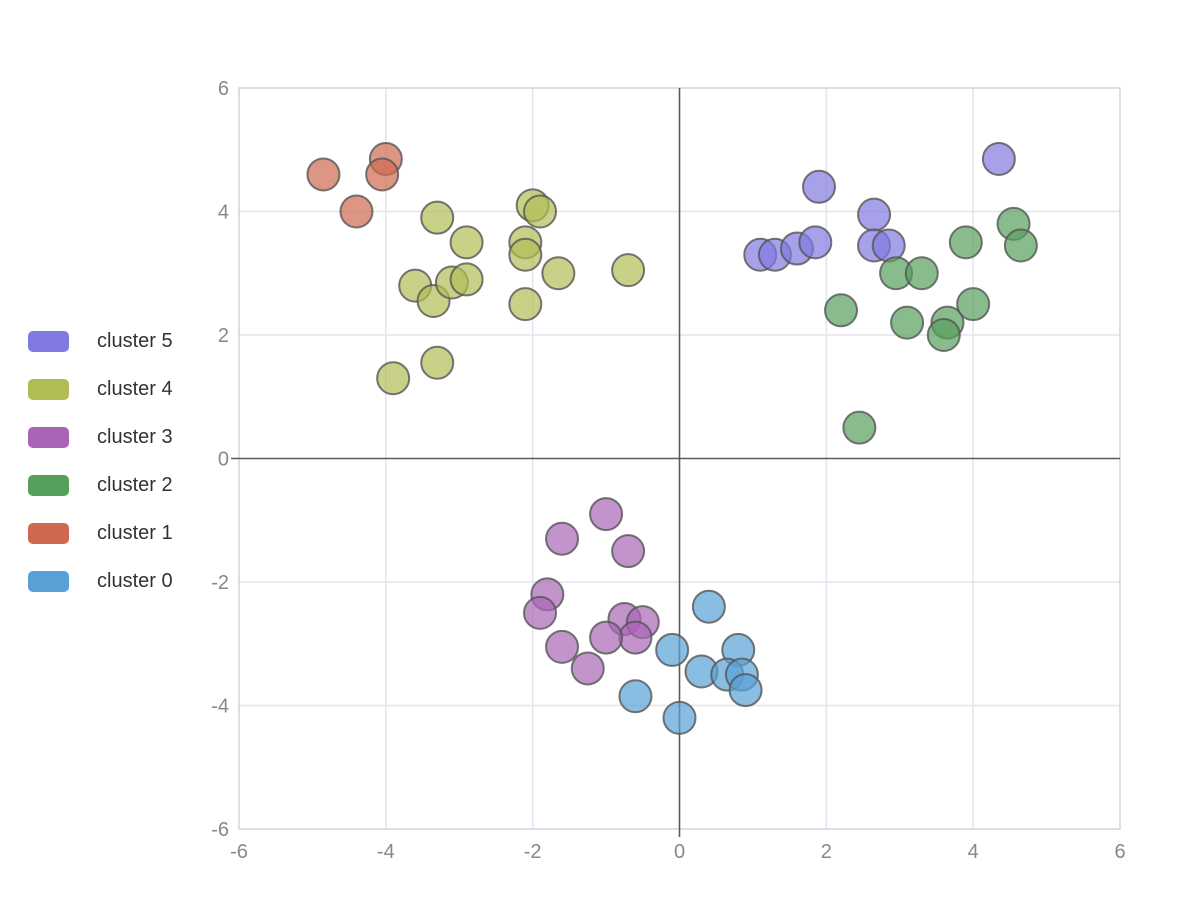 The image size is (1204, 918). I want to click on legend-item-cluster-3: cluster 3, so click(100, 437).